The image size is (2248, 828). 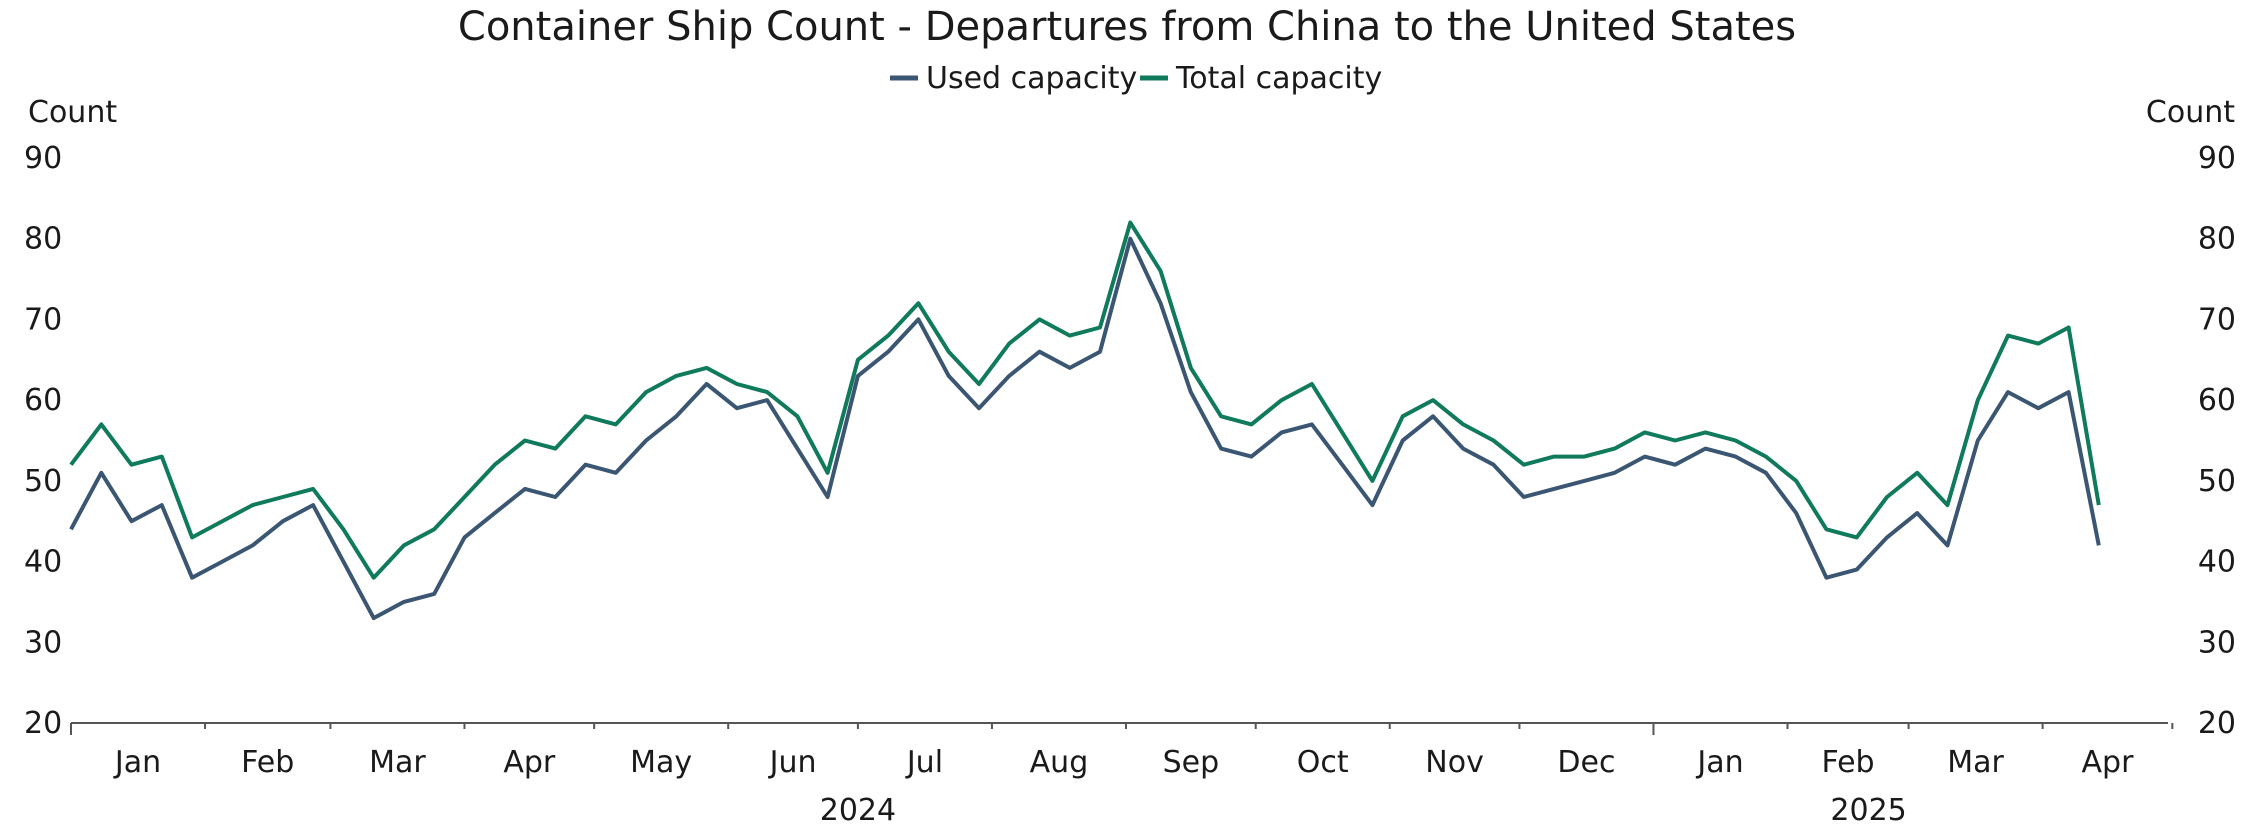 What do you see at coordinates (1031, 78) in the screenshot?
I see `legend-label-used: Used capacity` at bounding box center [1031, 78].